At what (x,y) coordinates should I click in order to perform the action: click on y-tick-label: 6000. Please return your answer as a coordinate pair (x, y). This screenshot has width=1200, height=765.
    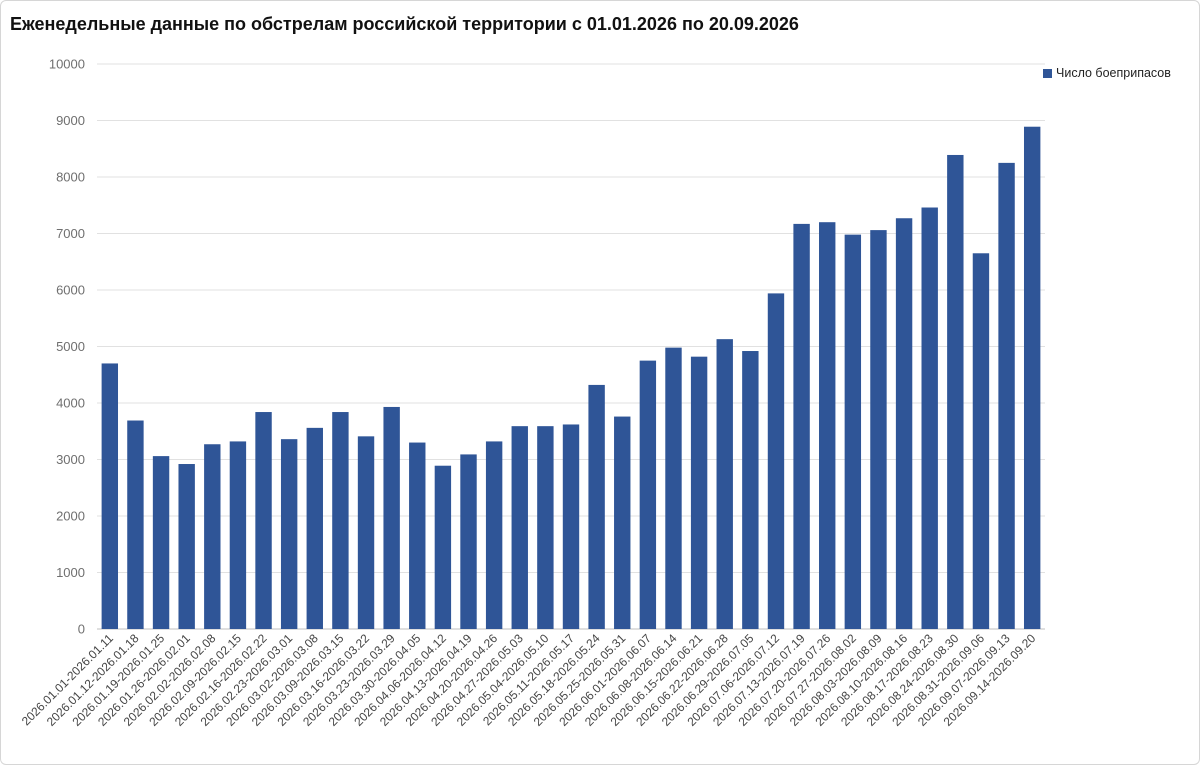
    Looking at the image, I should click on (70, 290).